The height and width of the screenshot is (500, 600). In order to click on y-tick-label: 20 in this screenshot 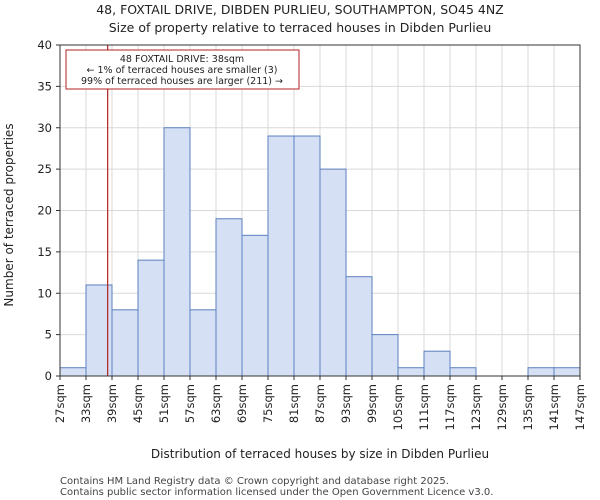, I will do `click(44, 211)`.